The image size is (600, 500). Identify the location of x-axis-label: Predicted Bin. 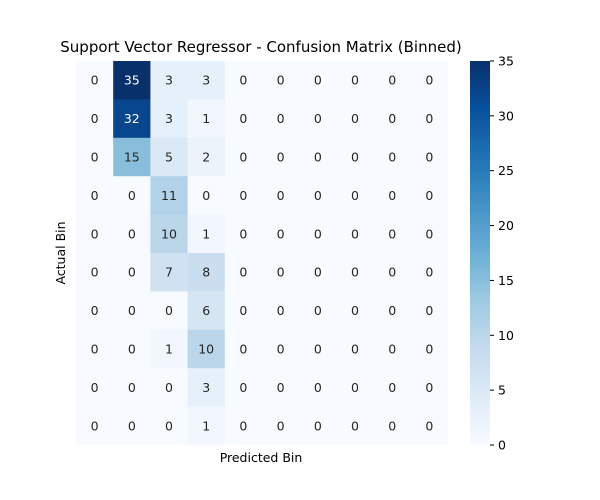
(261, 457).